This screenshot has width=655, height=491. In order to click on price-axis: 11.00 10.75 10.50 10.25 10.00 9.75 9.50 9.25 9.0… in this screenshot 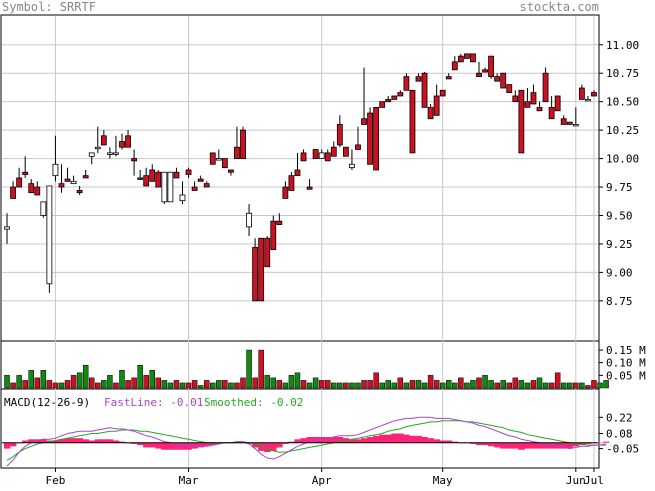, I will do `click(619, 173)`.